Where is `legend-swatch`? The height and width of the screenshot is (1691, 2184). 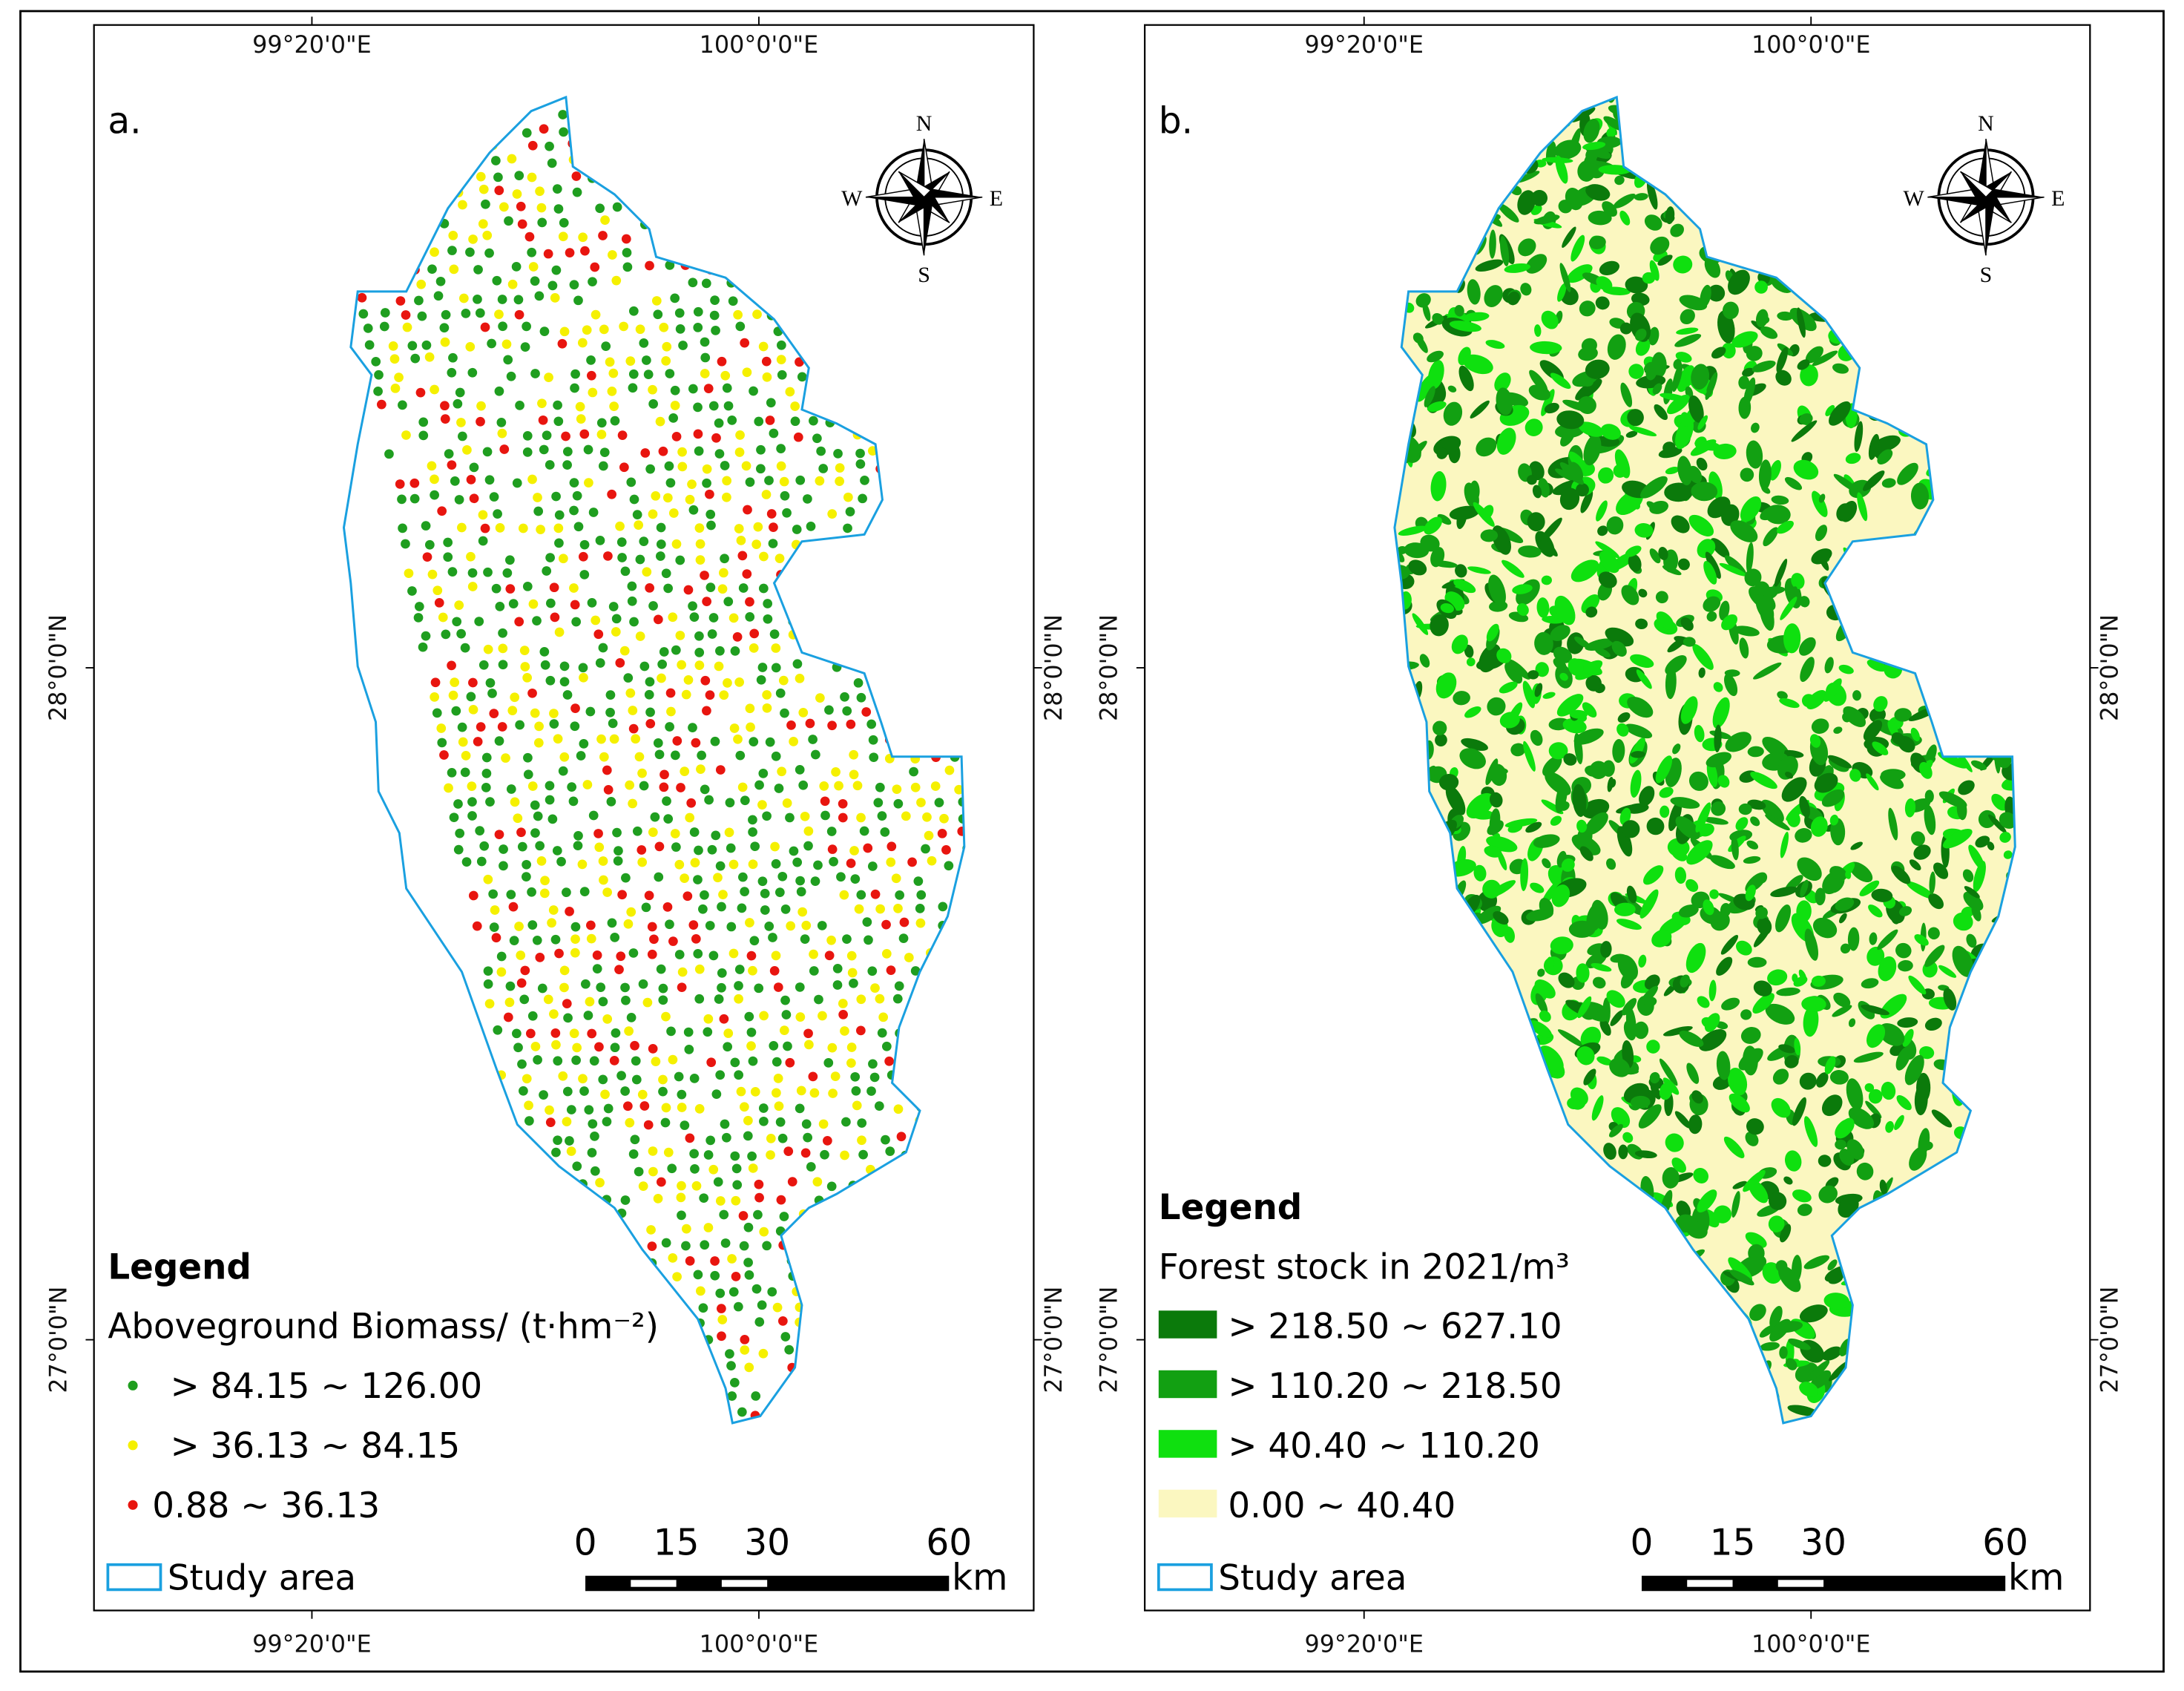
legend-swatch is located at coordinates (133, 1385).